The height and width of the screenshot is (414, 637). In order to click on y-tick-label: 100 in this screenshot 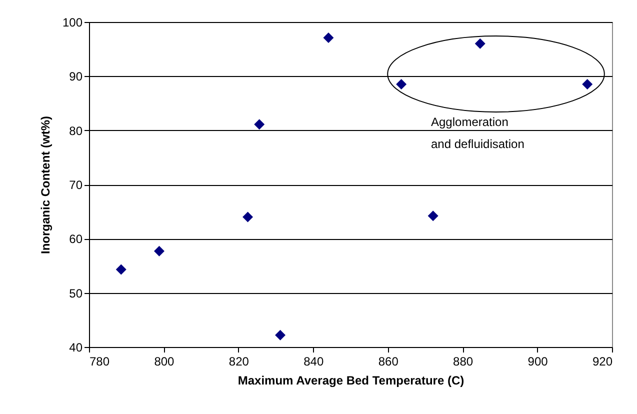, I will do `click(72, 23)`.